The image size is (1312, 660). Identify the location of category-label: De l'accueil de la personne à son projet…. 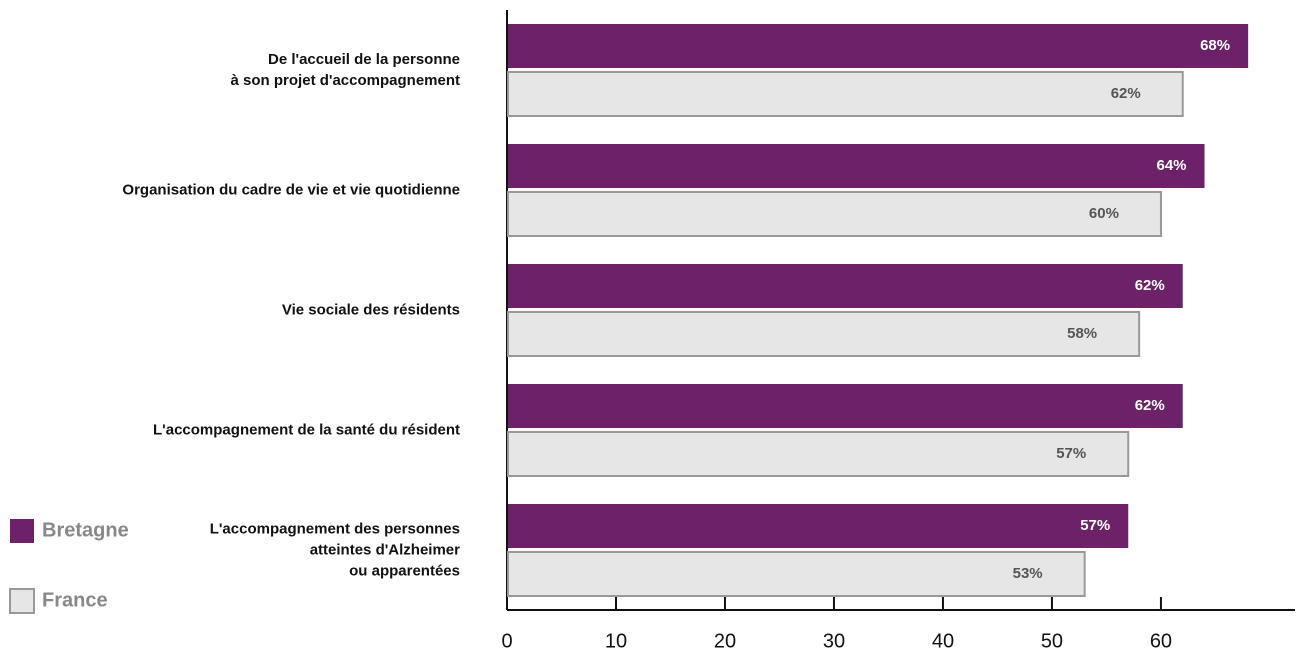
(345, 70).